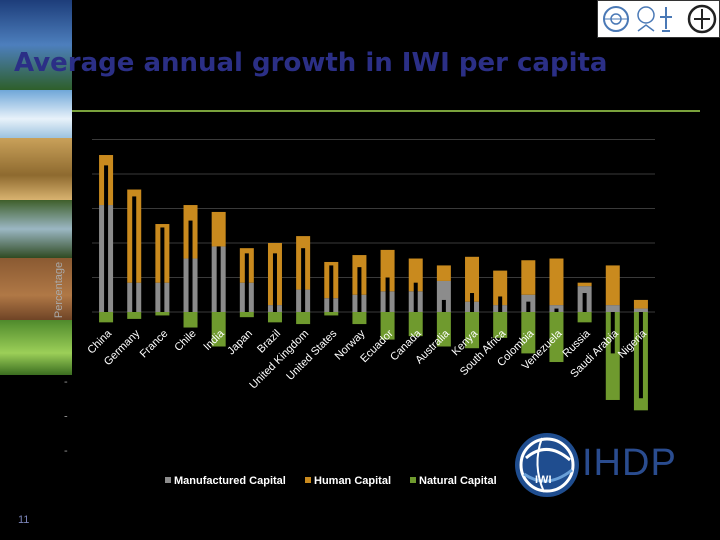  What do you see at coordinates (36, 289) in the screenshot?
I see `dry-earth-image` at bounding box center [36, 289].